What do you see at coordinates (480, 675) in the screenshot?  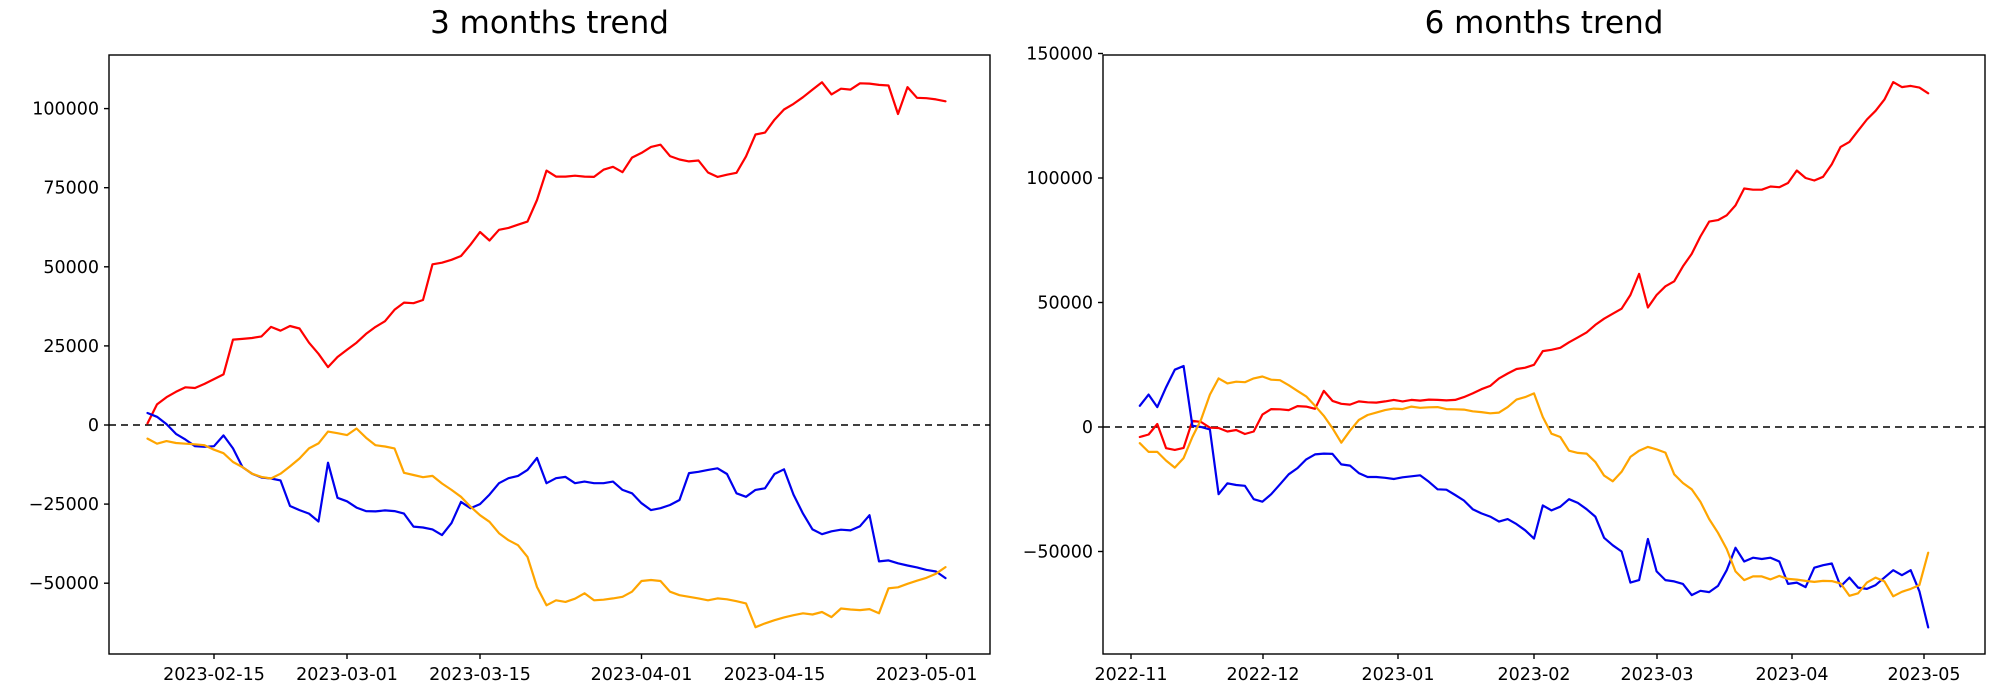 I see `x-tick-label: 2023-03-15` at bounding box center [480, 675].